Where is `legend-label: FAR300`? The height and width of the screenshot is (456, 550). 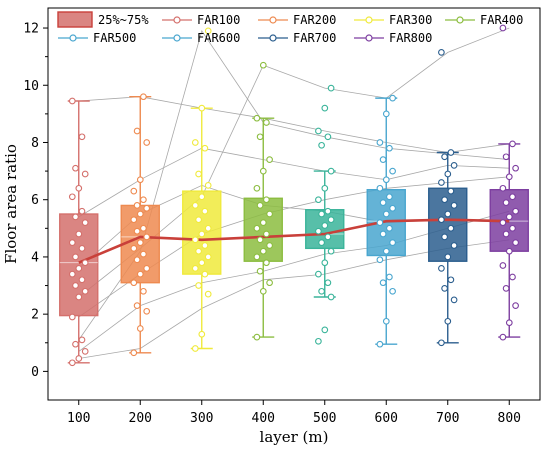 legend-label: FAR300 is located at coordinates (410, 20).